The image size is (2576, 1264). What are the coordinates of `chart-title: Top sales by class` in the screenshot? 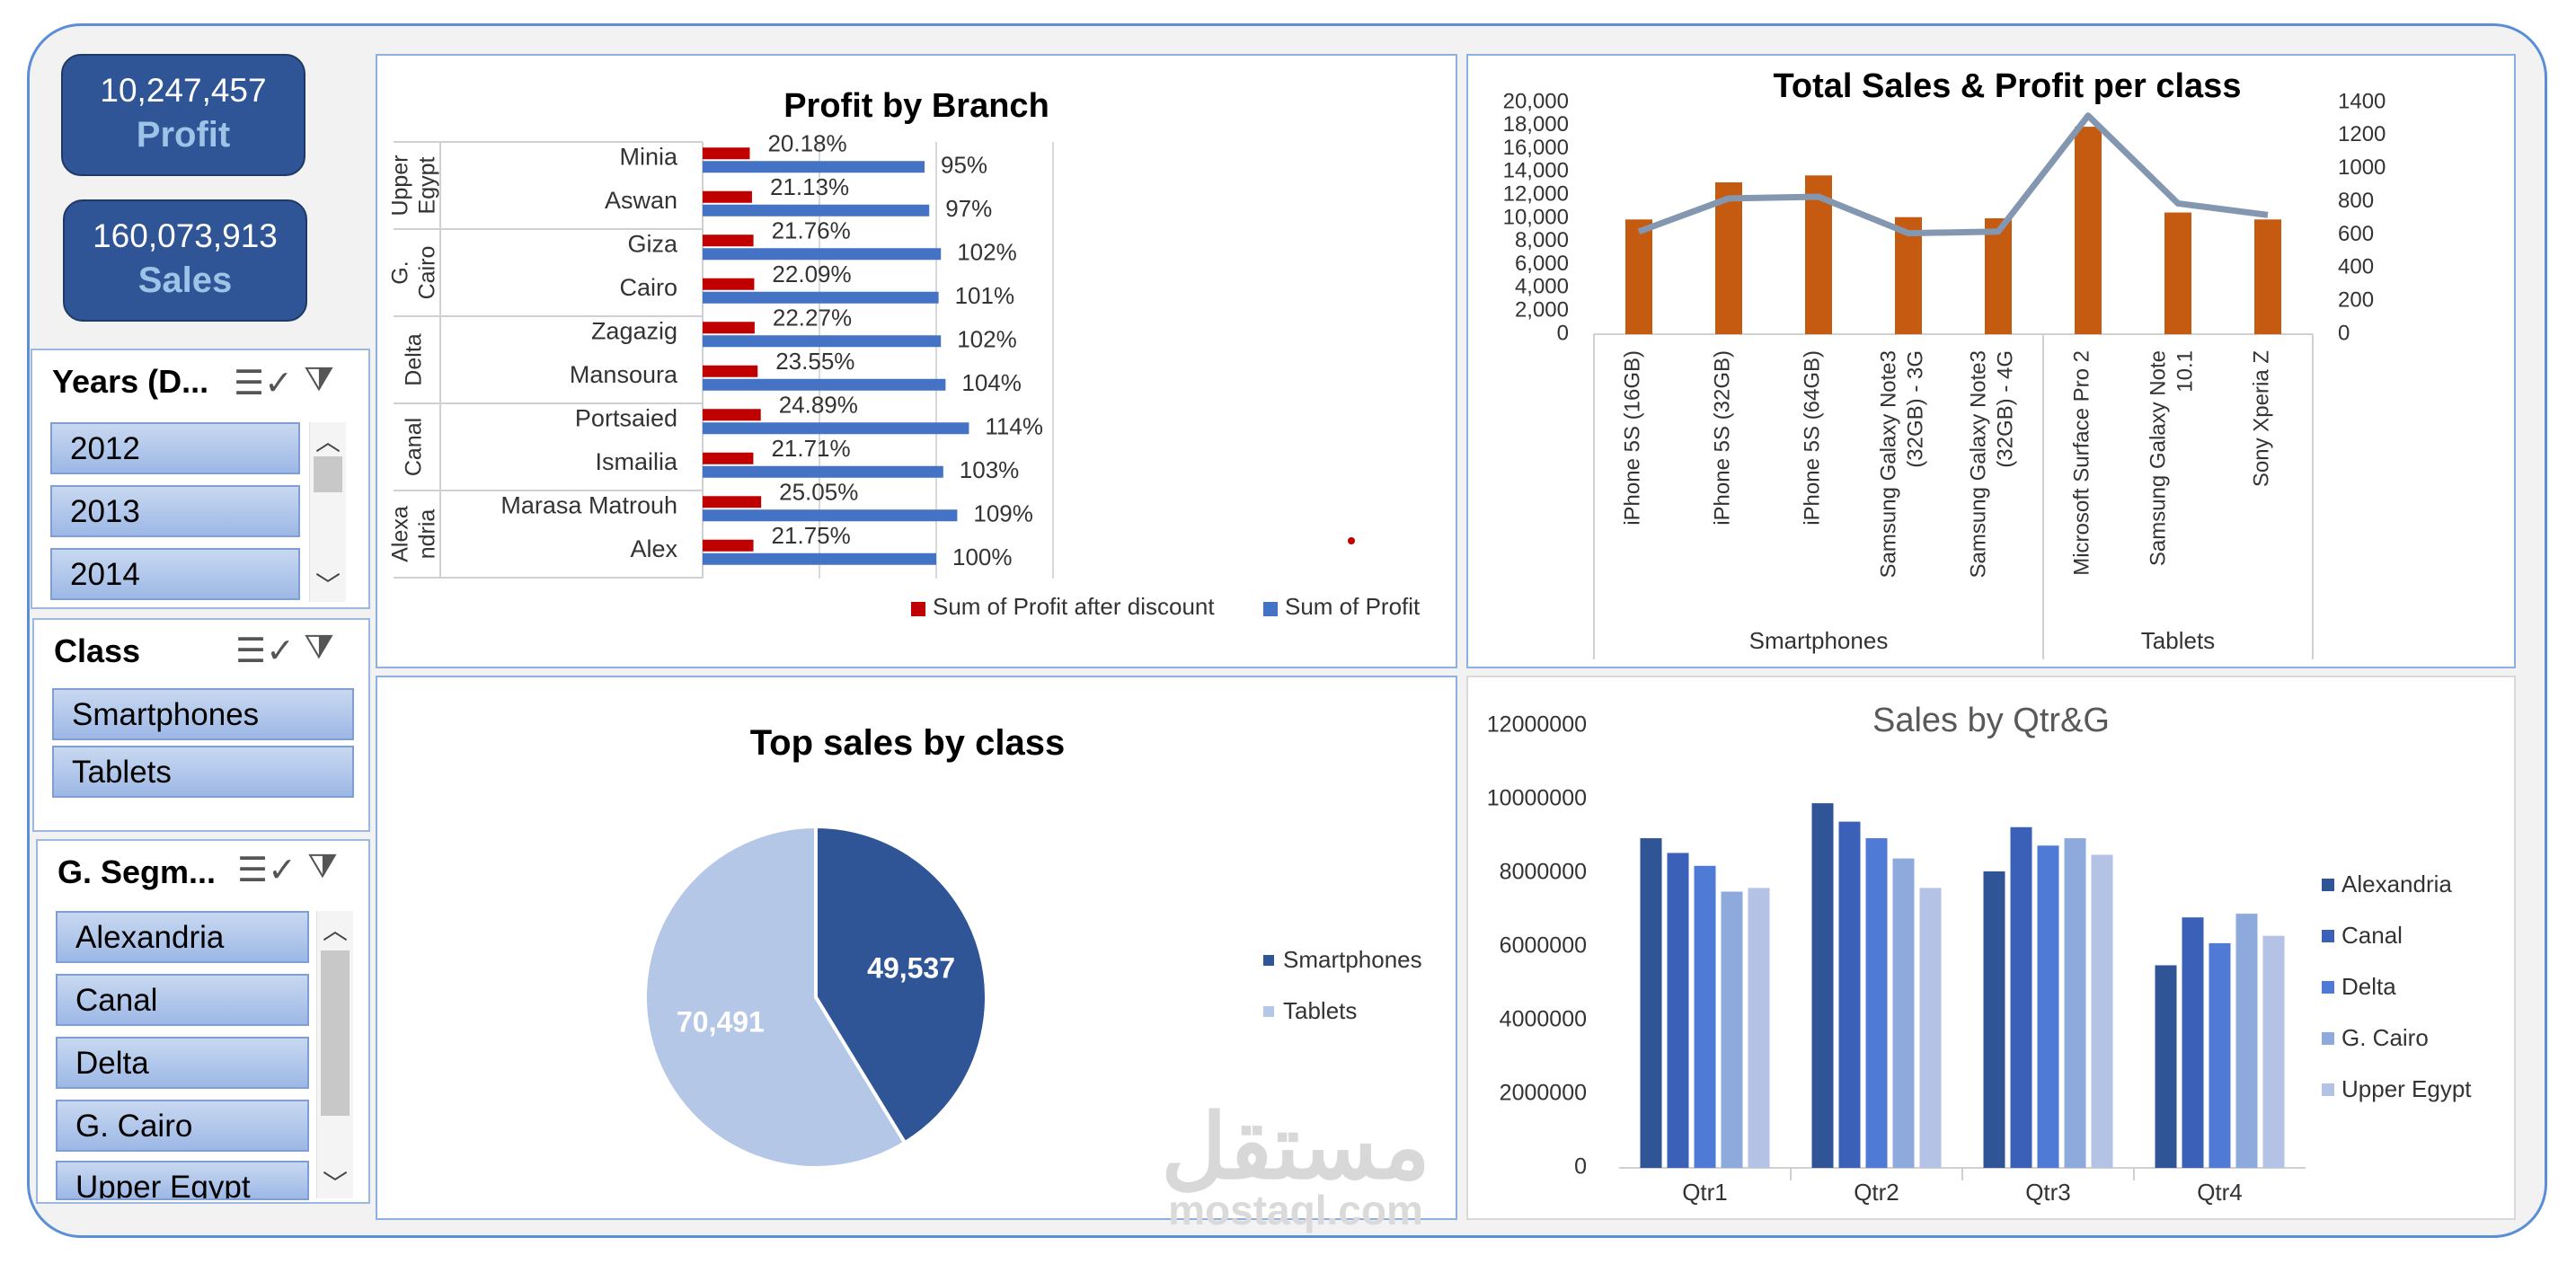 It's located at (908, 743).